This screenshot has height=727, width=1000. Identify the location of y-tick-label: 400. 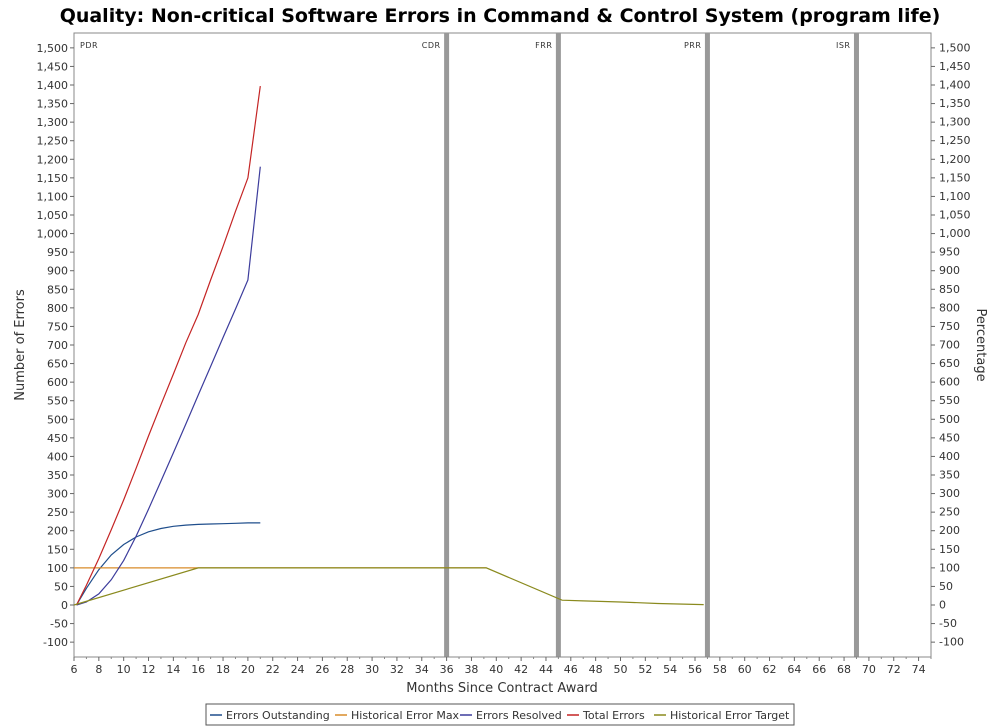
(57, 456).